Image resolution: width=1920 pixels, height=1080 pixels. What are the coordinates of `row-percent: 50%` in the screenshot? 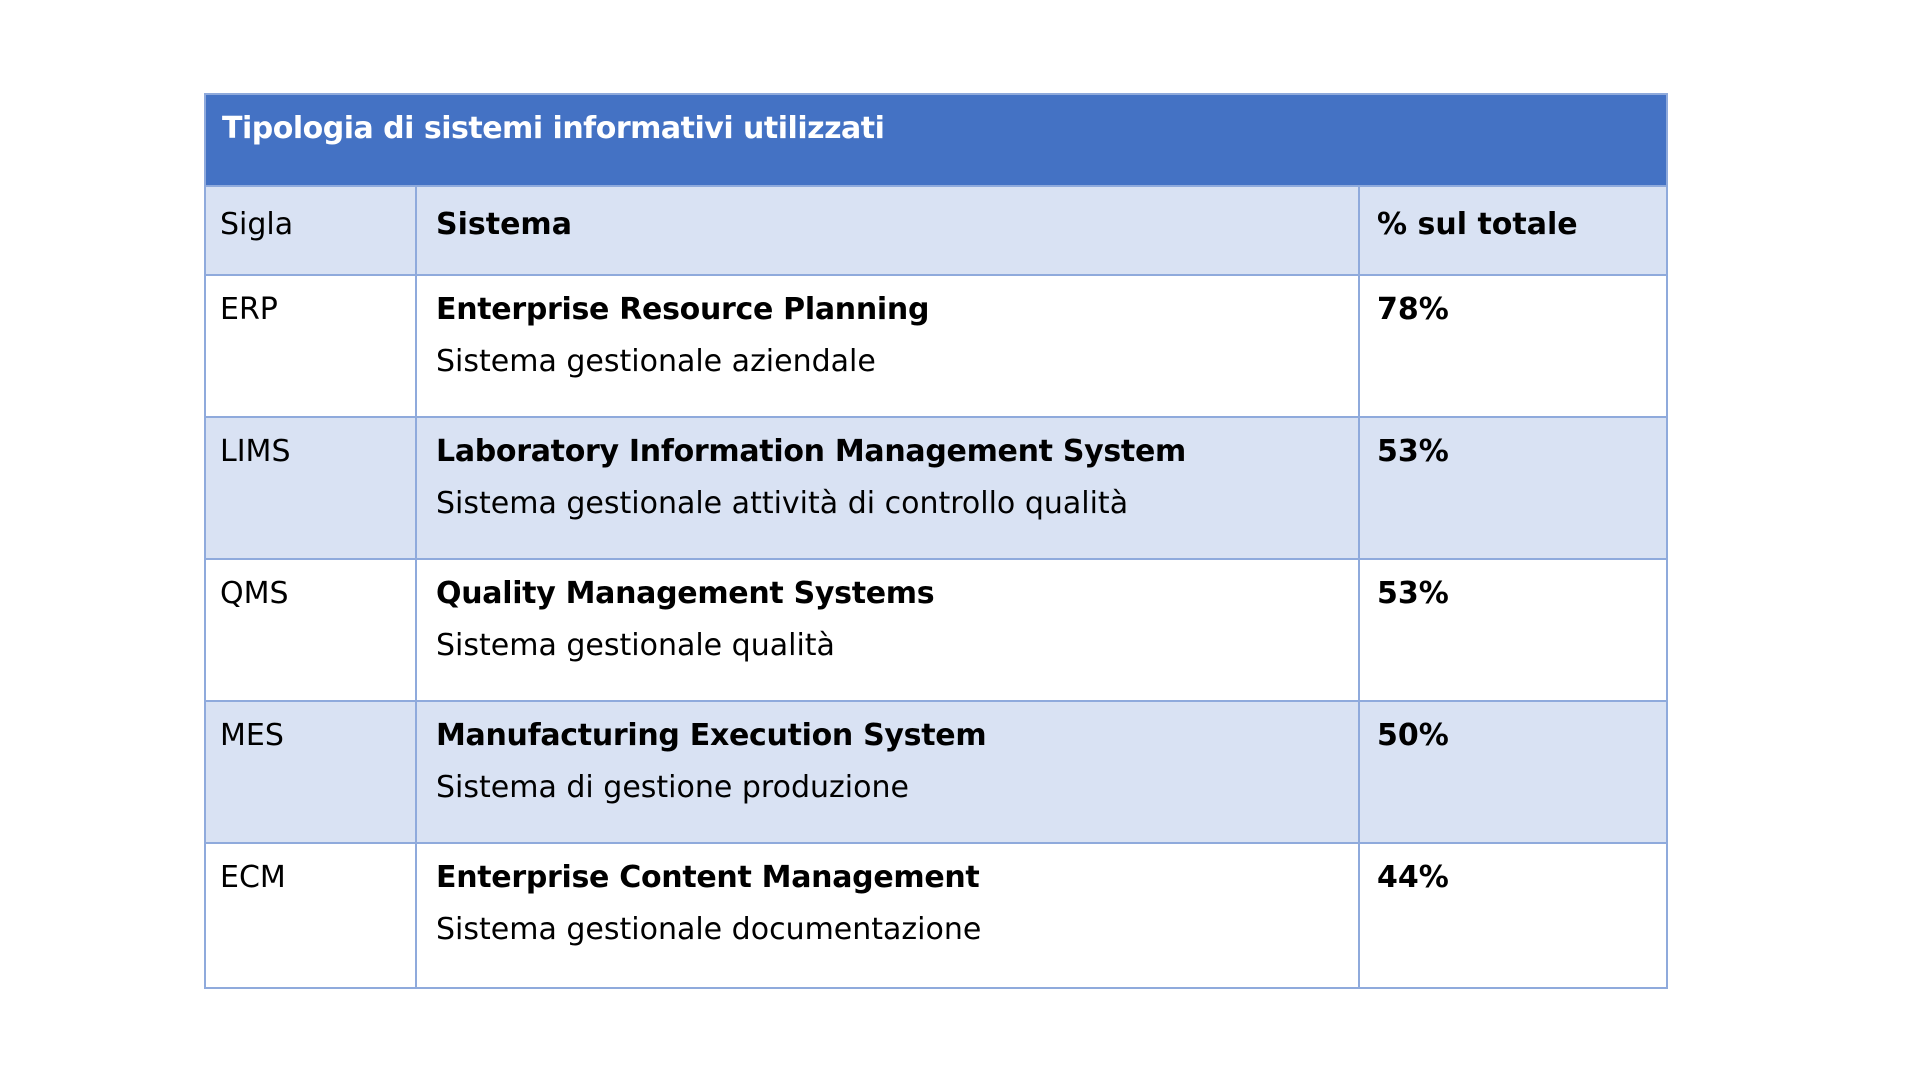 It's located at (1512, 771).